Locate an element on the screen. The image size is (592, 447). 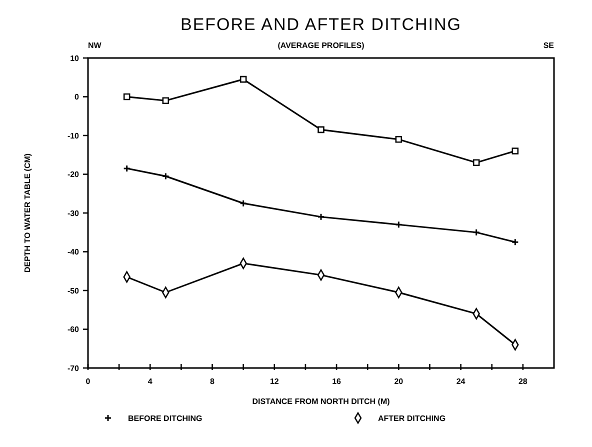
x-axis-title: DISTANCE FROM NORTH DITCH (M) is located at coordinates (321, 401).